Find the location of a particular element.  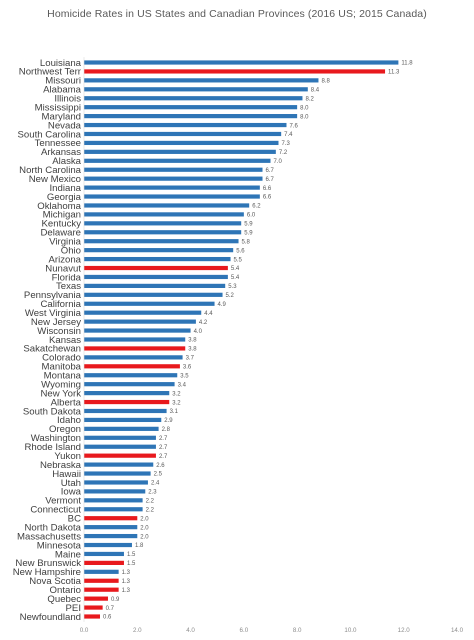

category-label: Nova Scotia is located at coordinates (55, 581).